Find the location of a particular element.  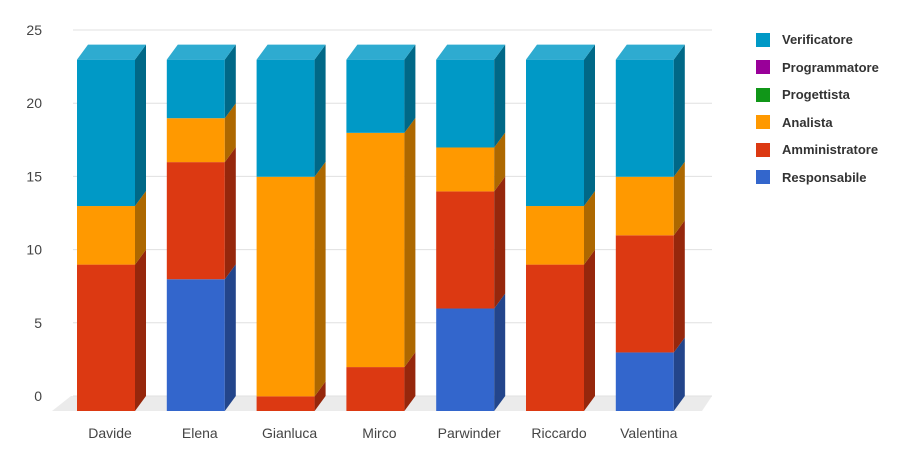

x-category-label: Elena is located at coordinates (200, 433).